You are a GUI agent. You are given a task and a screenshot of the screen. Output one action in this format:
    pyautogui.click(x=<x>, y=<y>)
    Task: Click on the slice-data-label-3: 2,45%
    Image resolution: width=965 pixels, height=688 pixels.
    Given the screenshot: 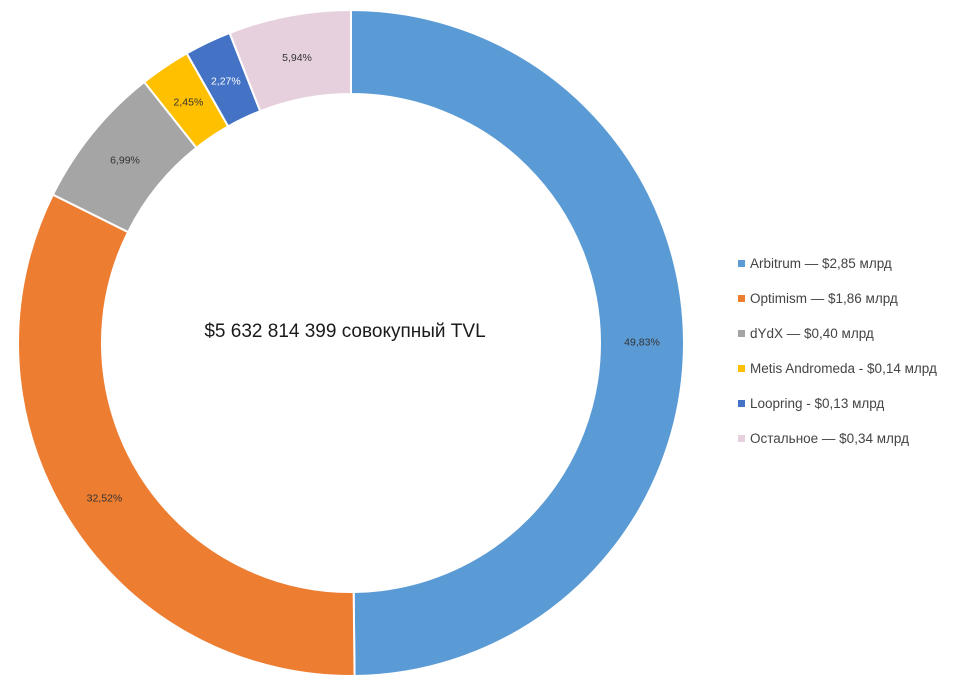 What is the action you would take?
    pyautogui.click(x=189, y=103)
    